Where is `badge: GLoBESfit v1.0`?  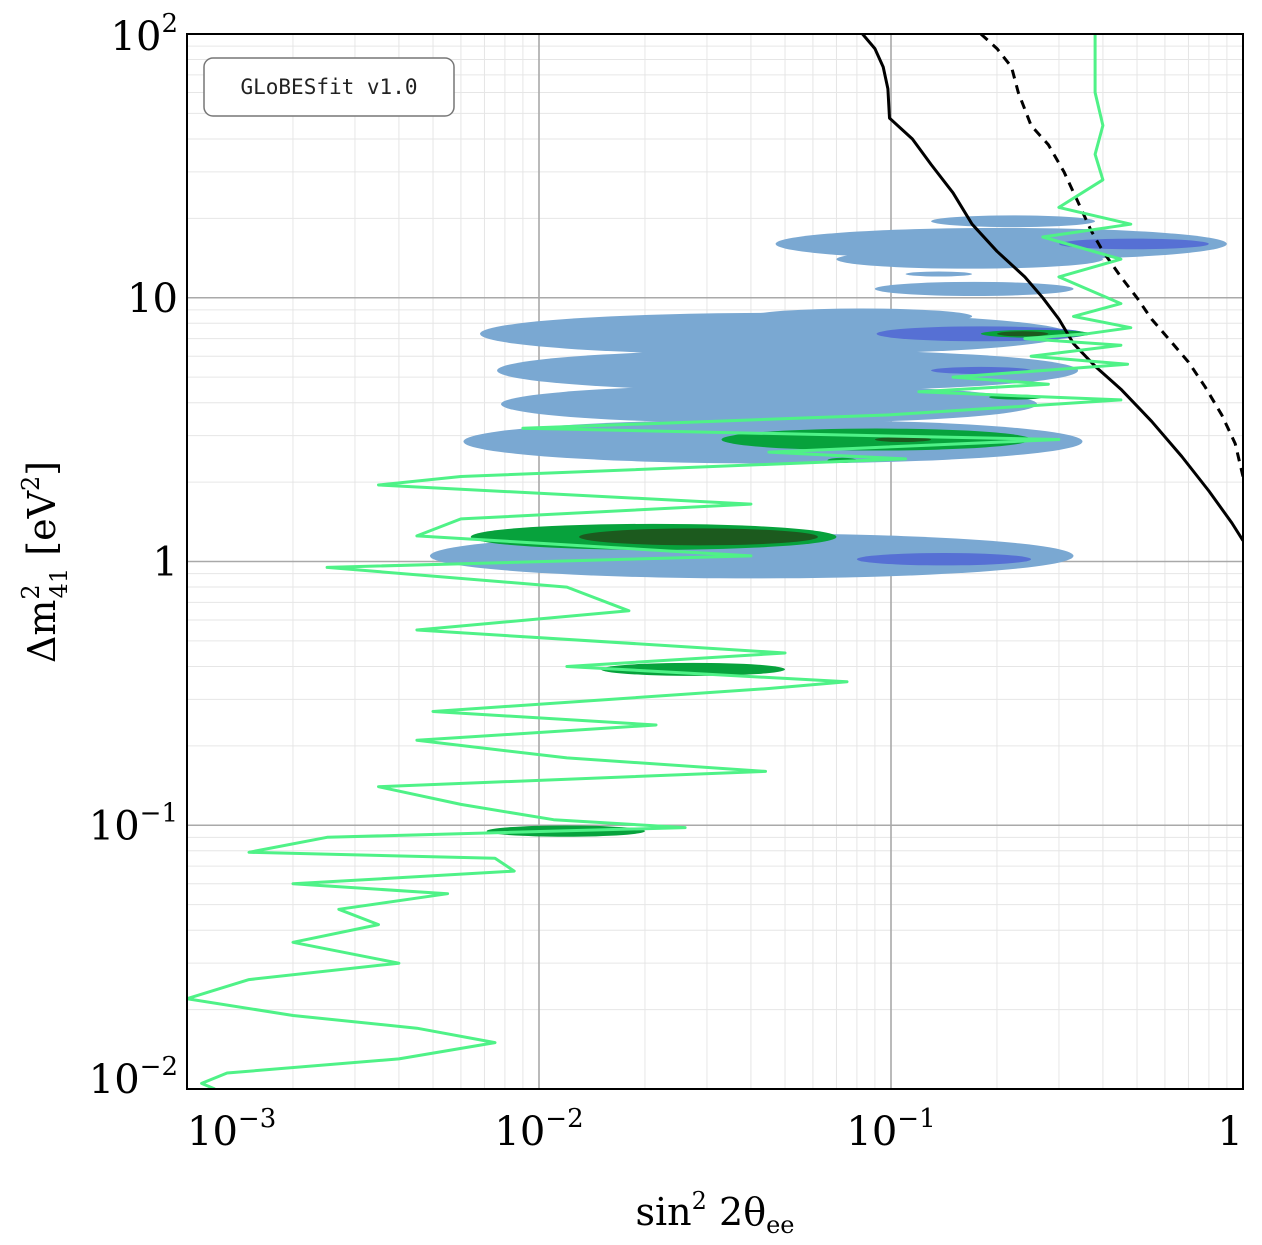 badge: GLoBESfit v1.0 is located at coordinates (329, 87).